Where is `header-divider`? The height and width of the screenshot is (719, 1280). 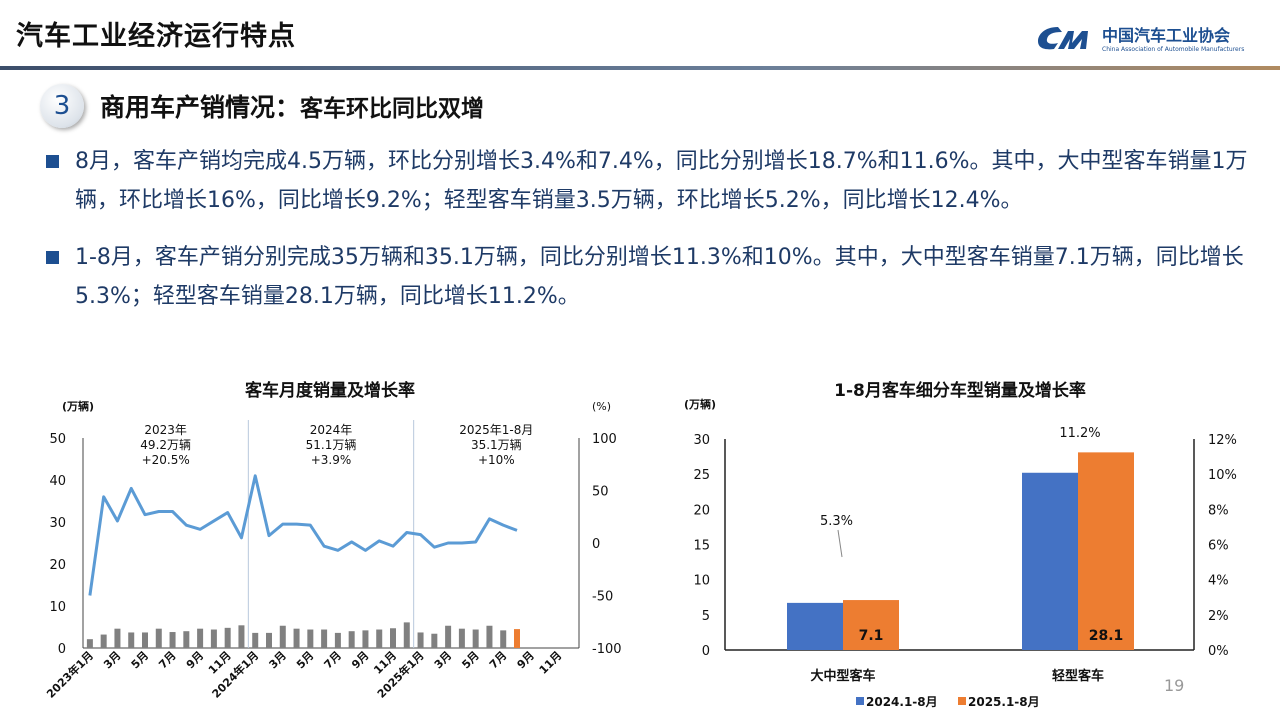 header-divider is located at coordinates (640, 68).